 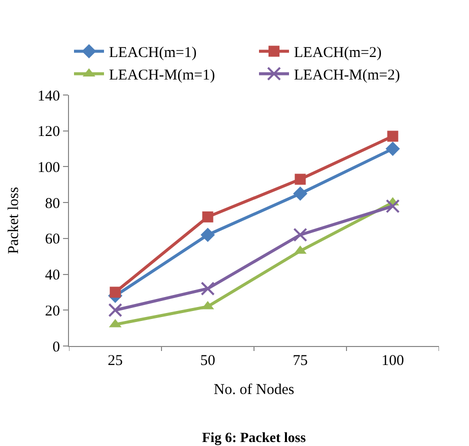 I want to click on y-tick-label: 20, so click(x=52, y=311).